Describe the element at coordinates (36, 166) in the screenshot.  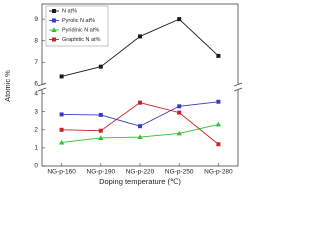
I see `y-tick-label: 0` at that location.